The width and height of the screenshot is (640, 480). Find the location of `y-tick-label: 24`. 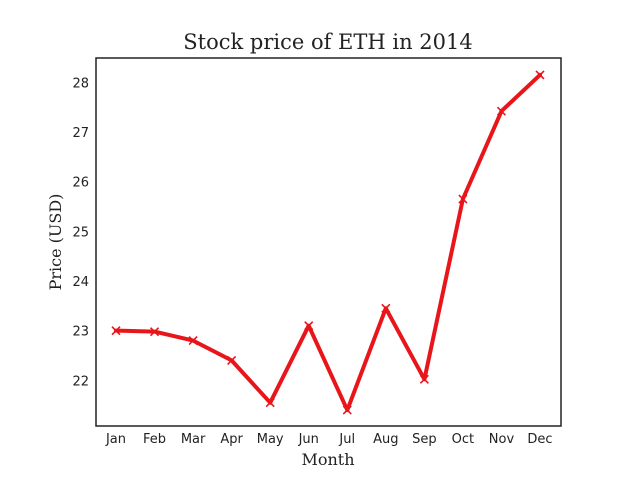

y-tick-label: 24 is located at coordinates (80, 282).